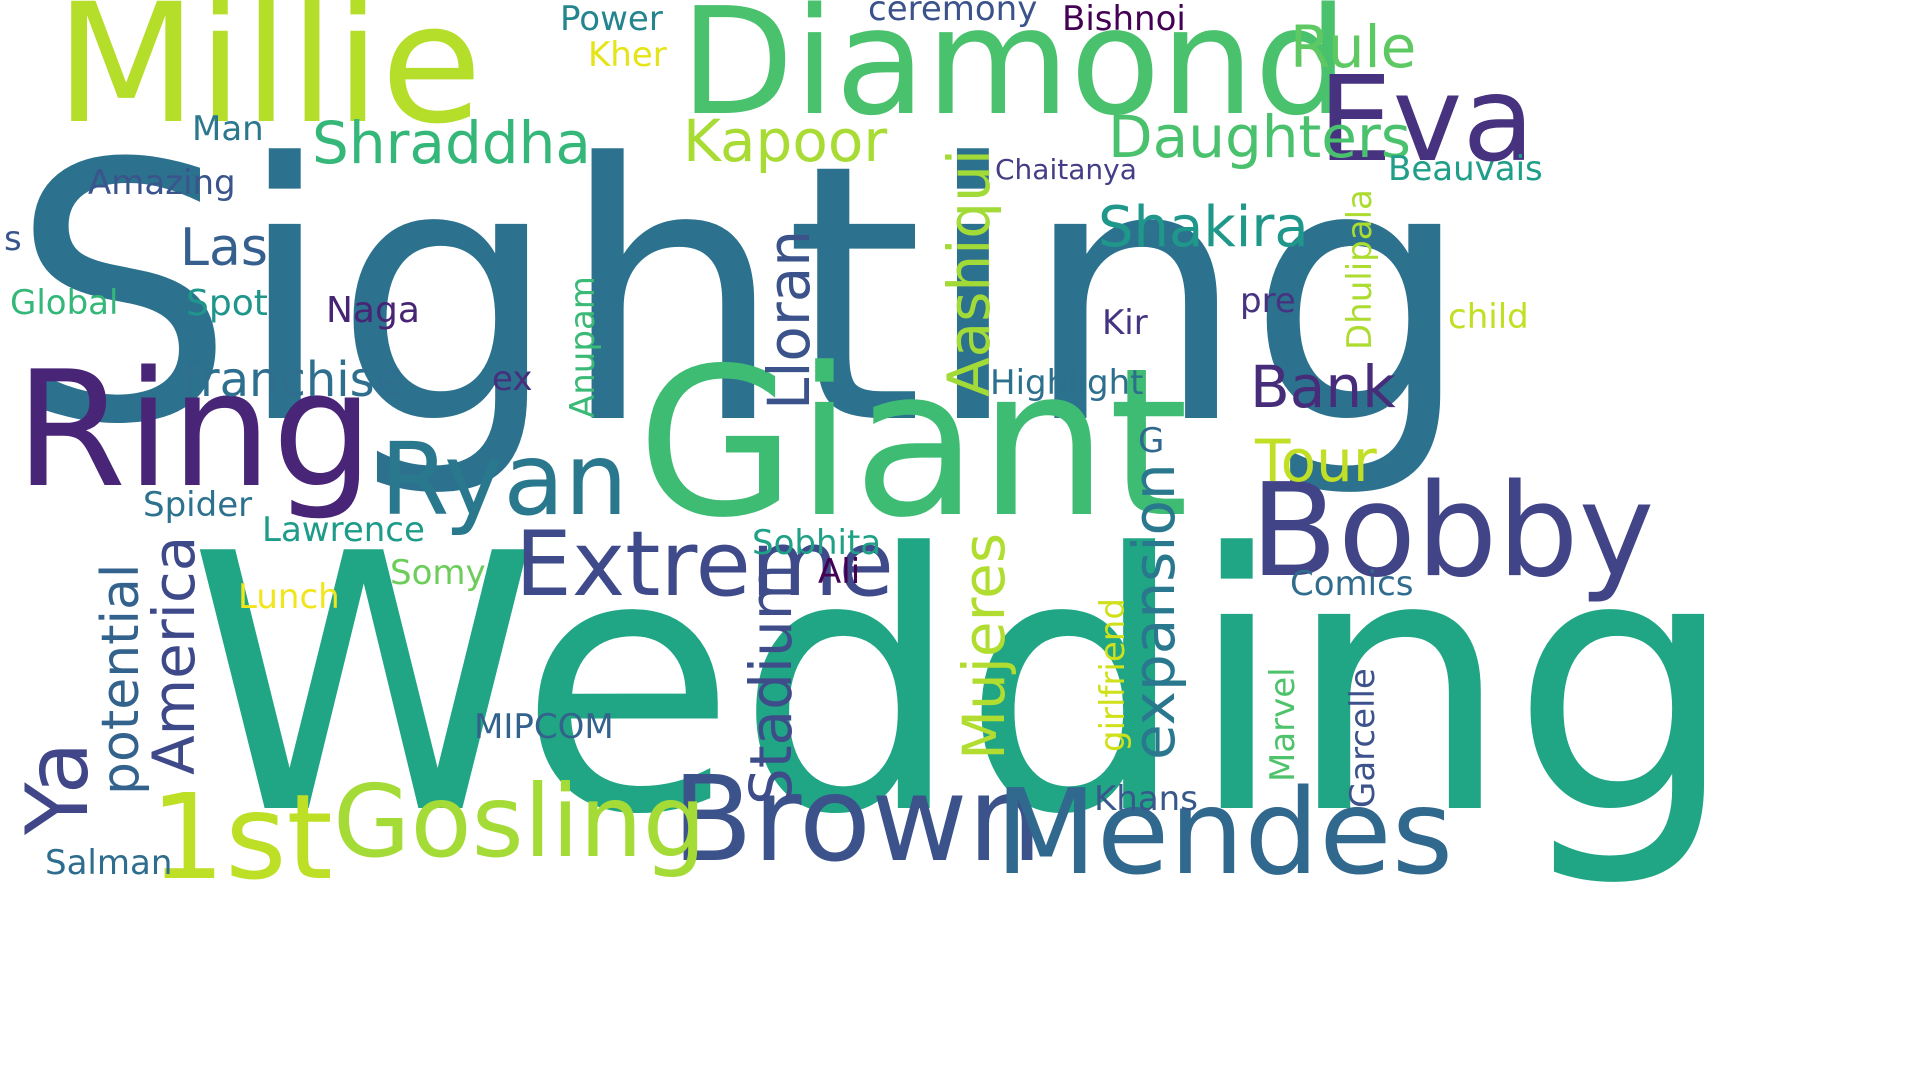  What do you see at coordinates (109, 863) in the screenshot?
I see `word-salman: Salman` at bounding box center [109, 863].